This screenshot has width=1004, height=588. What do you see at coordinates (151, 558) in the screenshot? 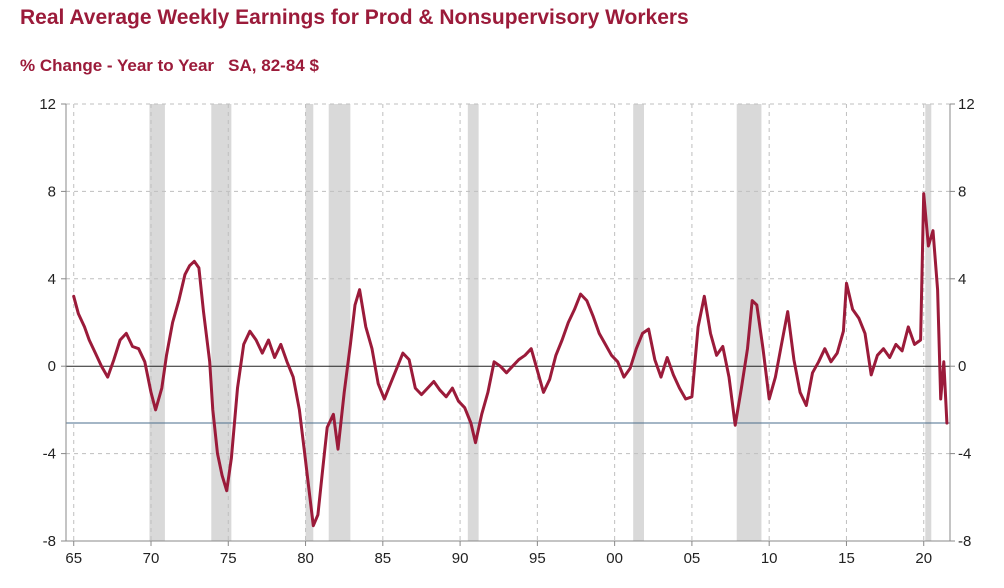
I see `xtick-label-70: 70` at bounding box center [151, 558].